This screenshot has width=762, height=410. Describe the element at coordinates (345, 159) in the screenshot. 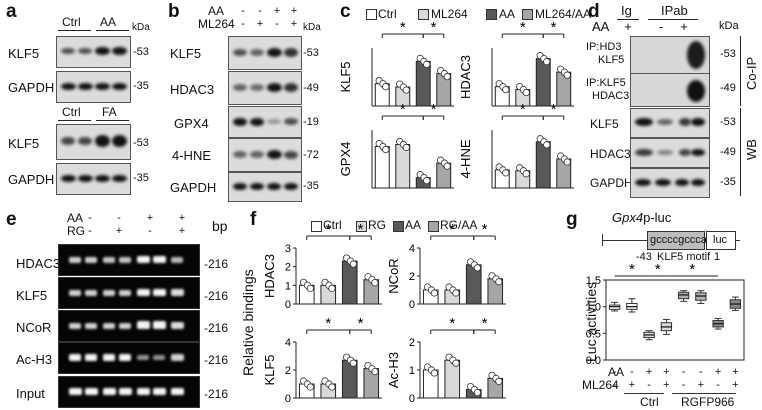

I see `c-ylabel: GPX4` at that location.